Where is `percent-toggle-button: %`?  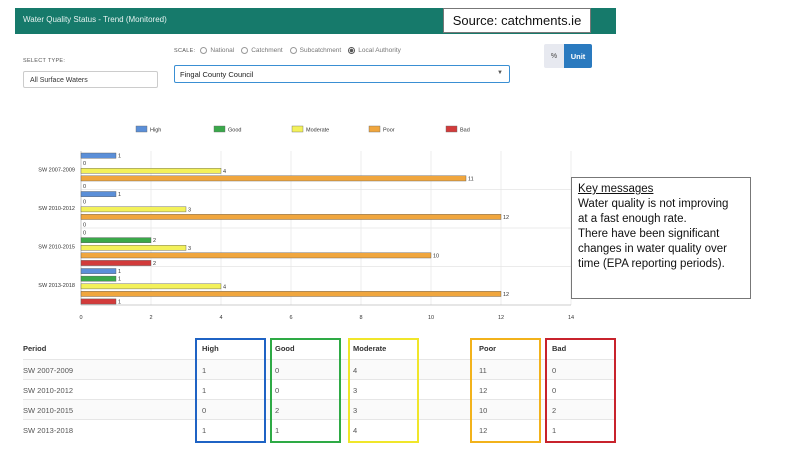
percent-toggle-button: % is located at coordinates (554, 56).